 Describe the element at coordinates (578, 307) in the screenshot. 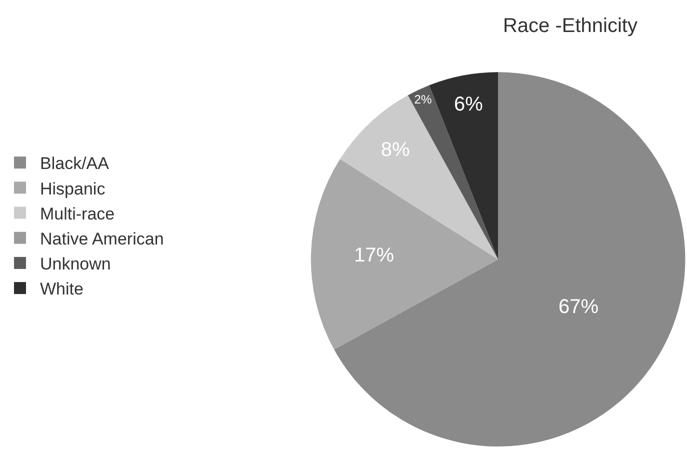

I see `data-label: 67%` at that location.